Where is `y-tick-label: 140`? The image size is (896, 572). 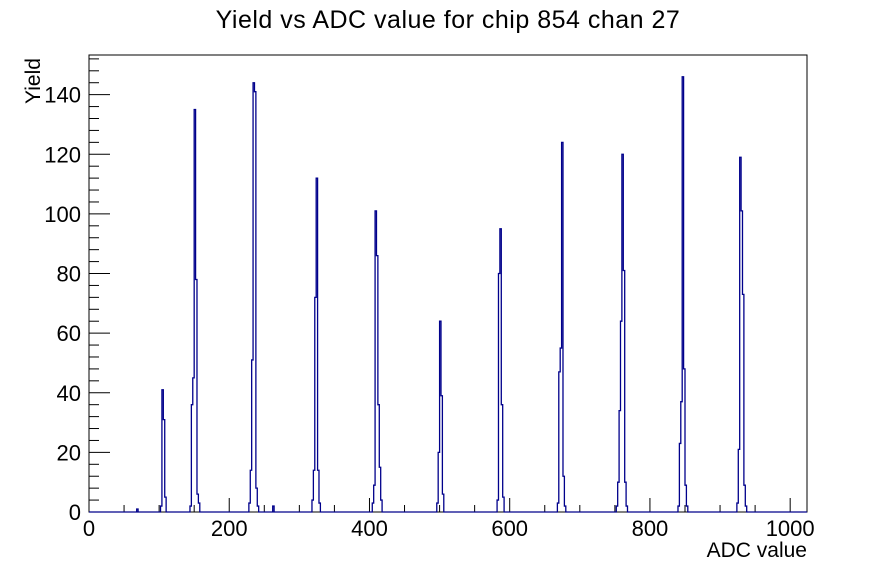
y-tick-label: 140 is located at coordinates (62, 95).